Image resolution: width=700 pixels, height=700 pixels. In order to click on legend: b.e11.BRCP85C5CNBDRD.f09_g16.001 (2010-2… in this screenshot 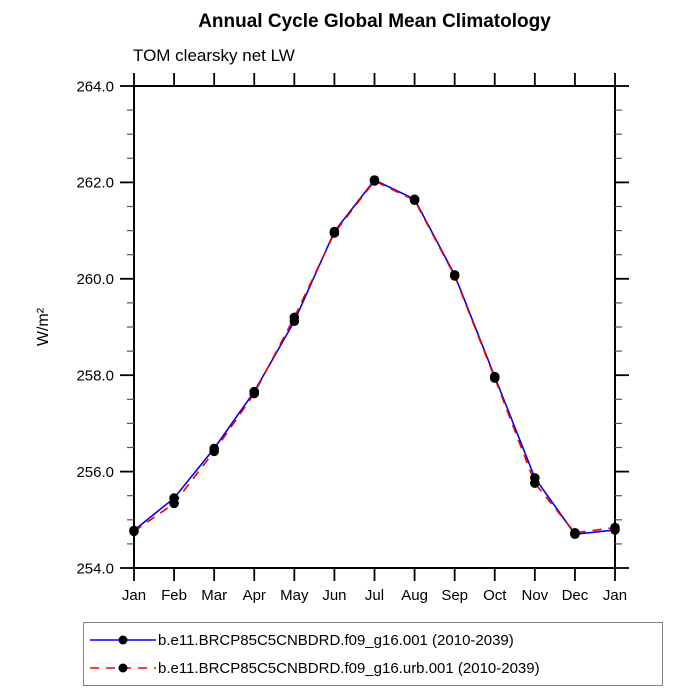, I will do `click(373, 654)`.